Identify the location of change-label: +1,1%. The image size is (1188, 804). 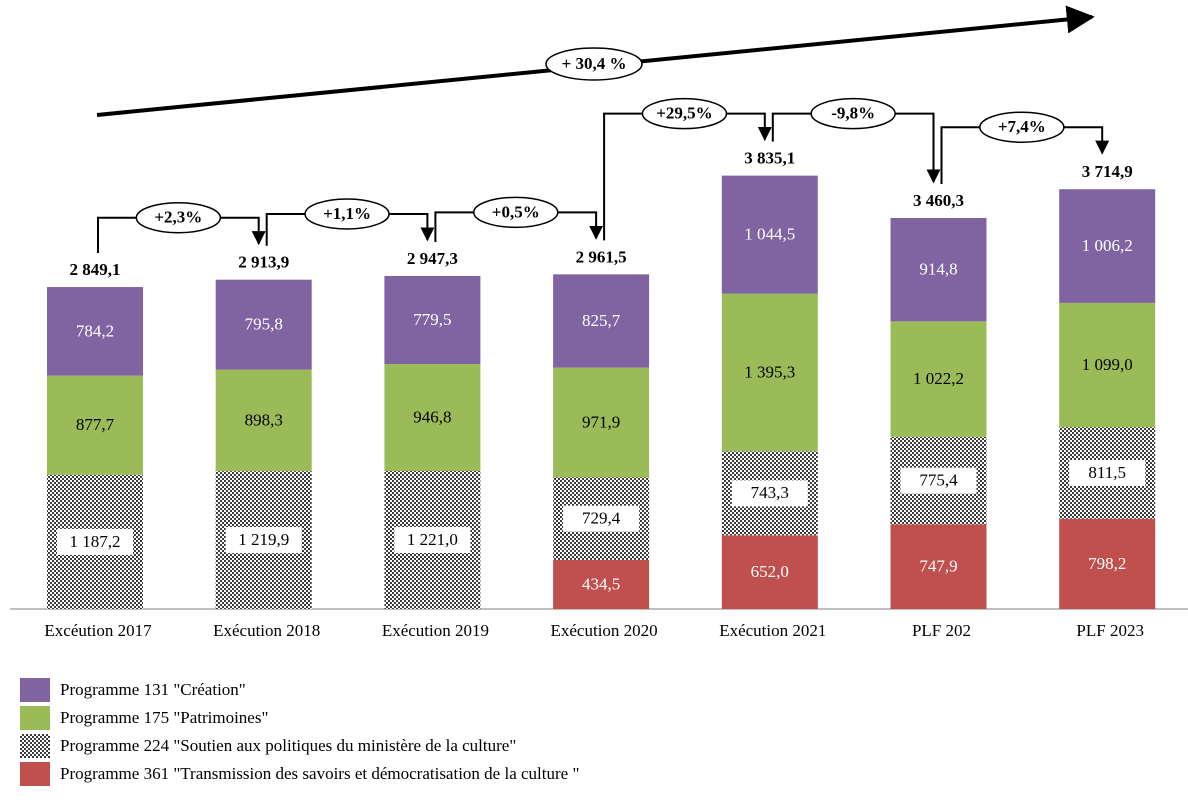
(347, 213).